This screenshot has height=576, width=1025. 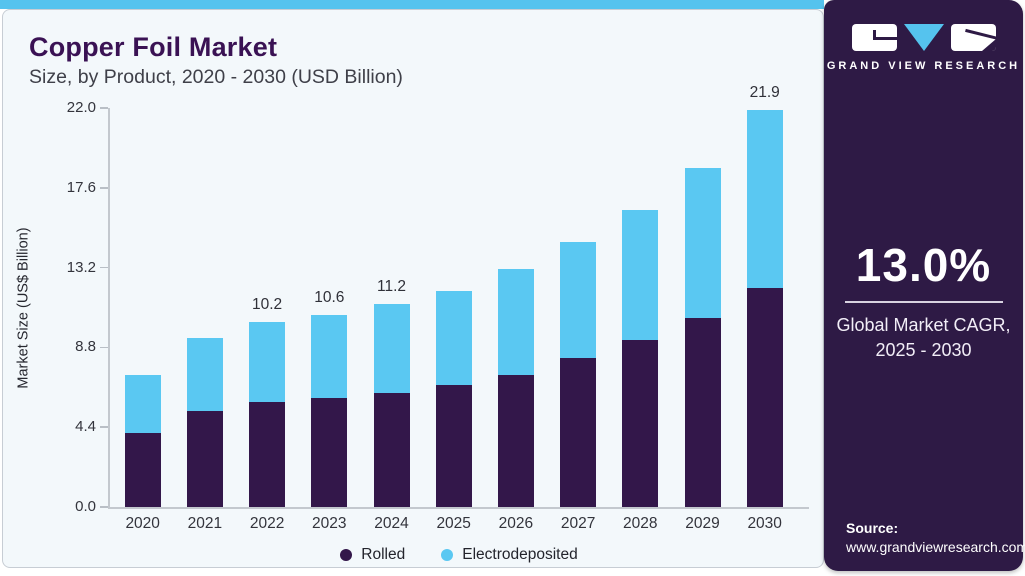 What do you see at coordinates (935, 537) in the screenshot?
I see `source-block: Source: www.grandviewresearch.com` at bounding box center [935, 537].